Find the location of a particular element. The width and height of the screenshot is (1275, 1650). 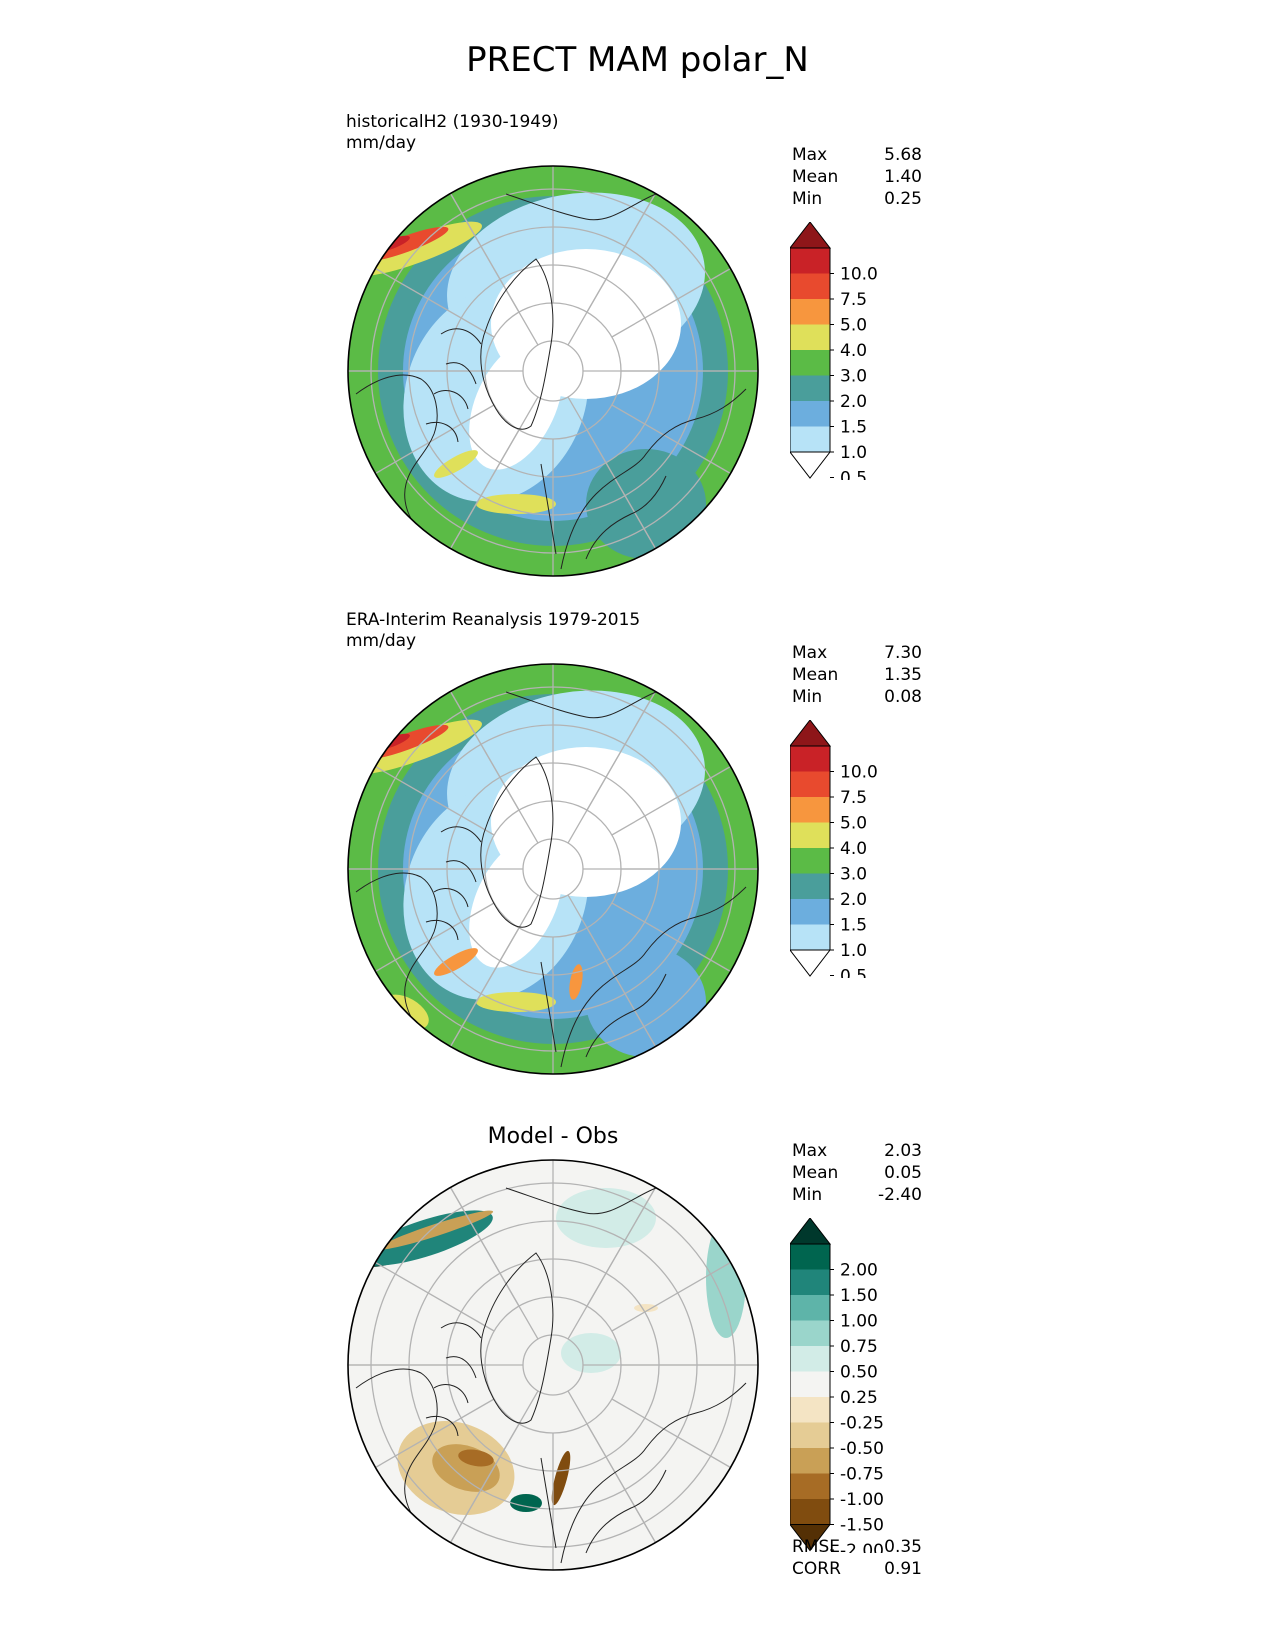

colorbar-difference-tick-label: -2.00 is located at coordinates (862, 1547).